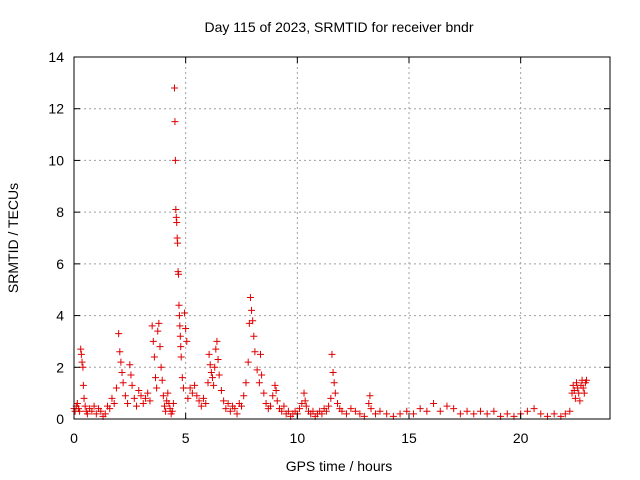  Describe the element at coordinates (409, 438) in the screenshot. I see `x-tick-label: 15` at that location.